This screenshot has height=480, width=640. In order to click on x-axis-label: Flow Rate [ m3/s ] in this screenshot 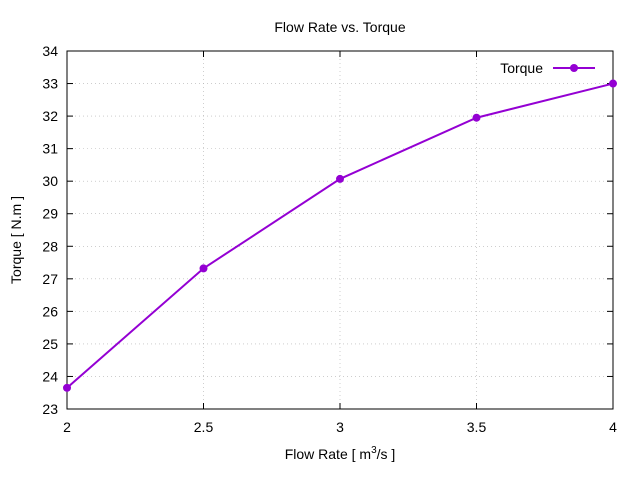, I will do `click(340, 453)`.